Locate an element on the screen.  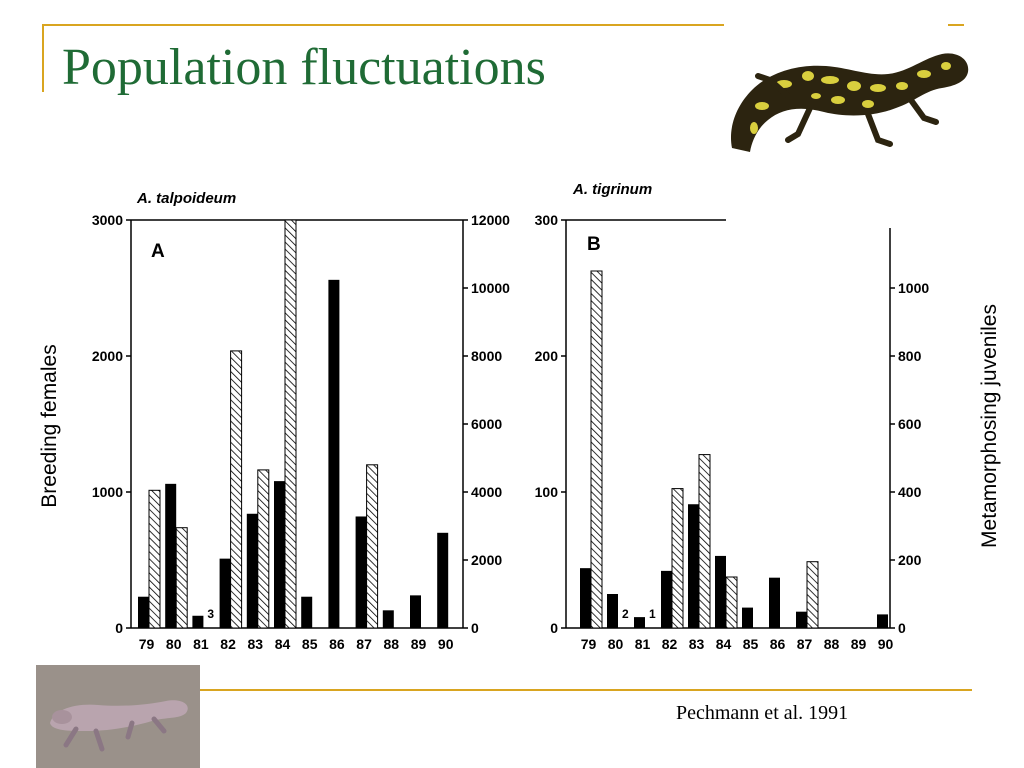
bar-annotation: 1 is located at coordinates (652, 614).